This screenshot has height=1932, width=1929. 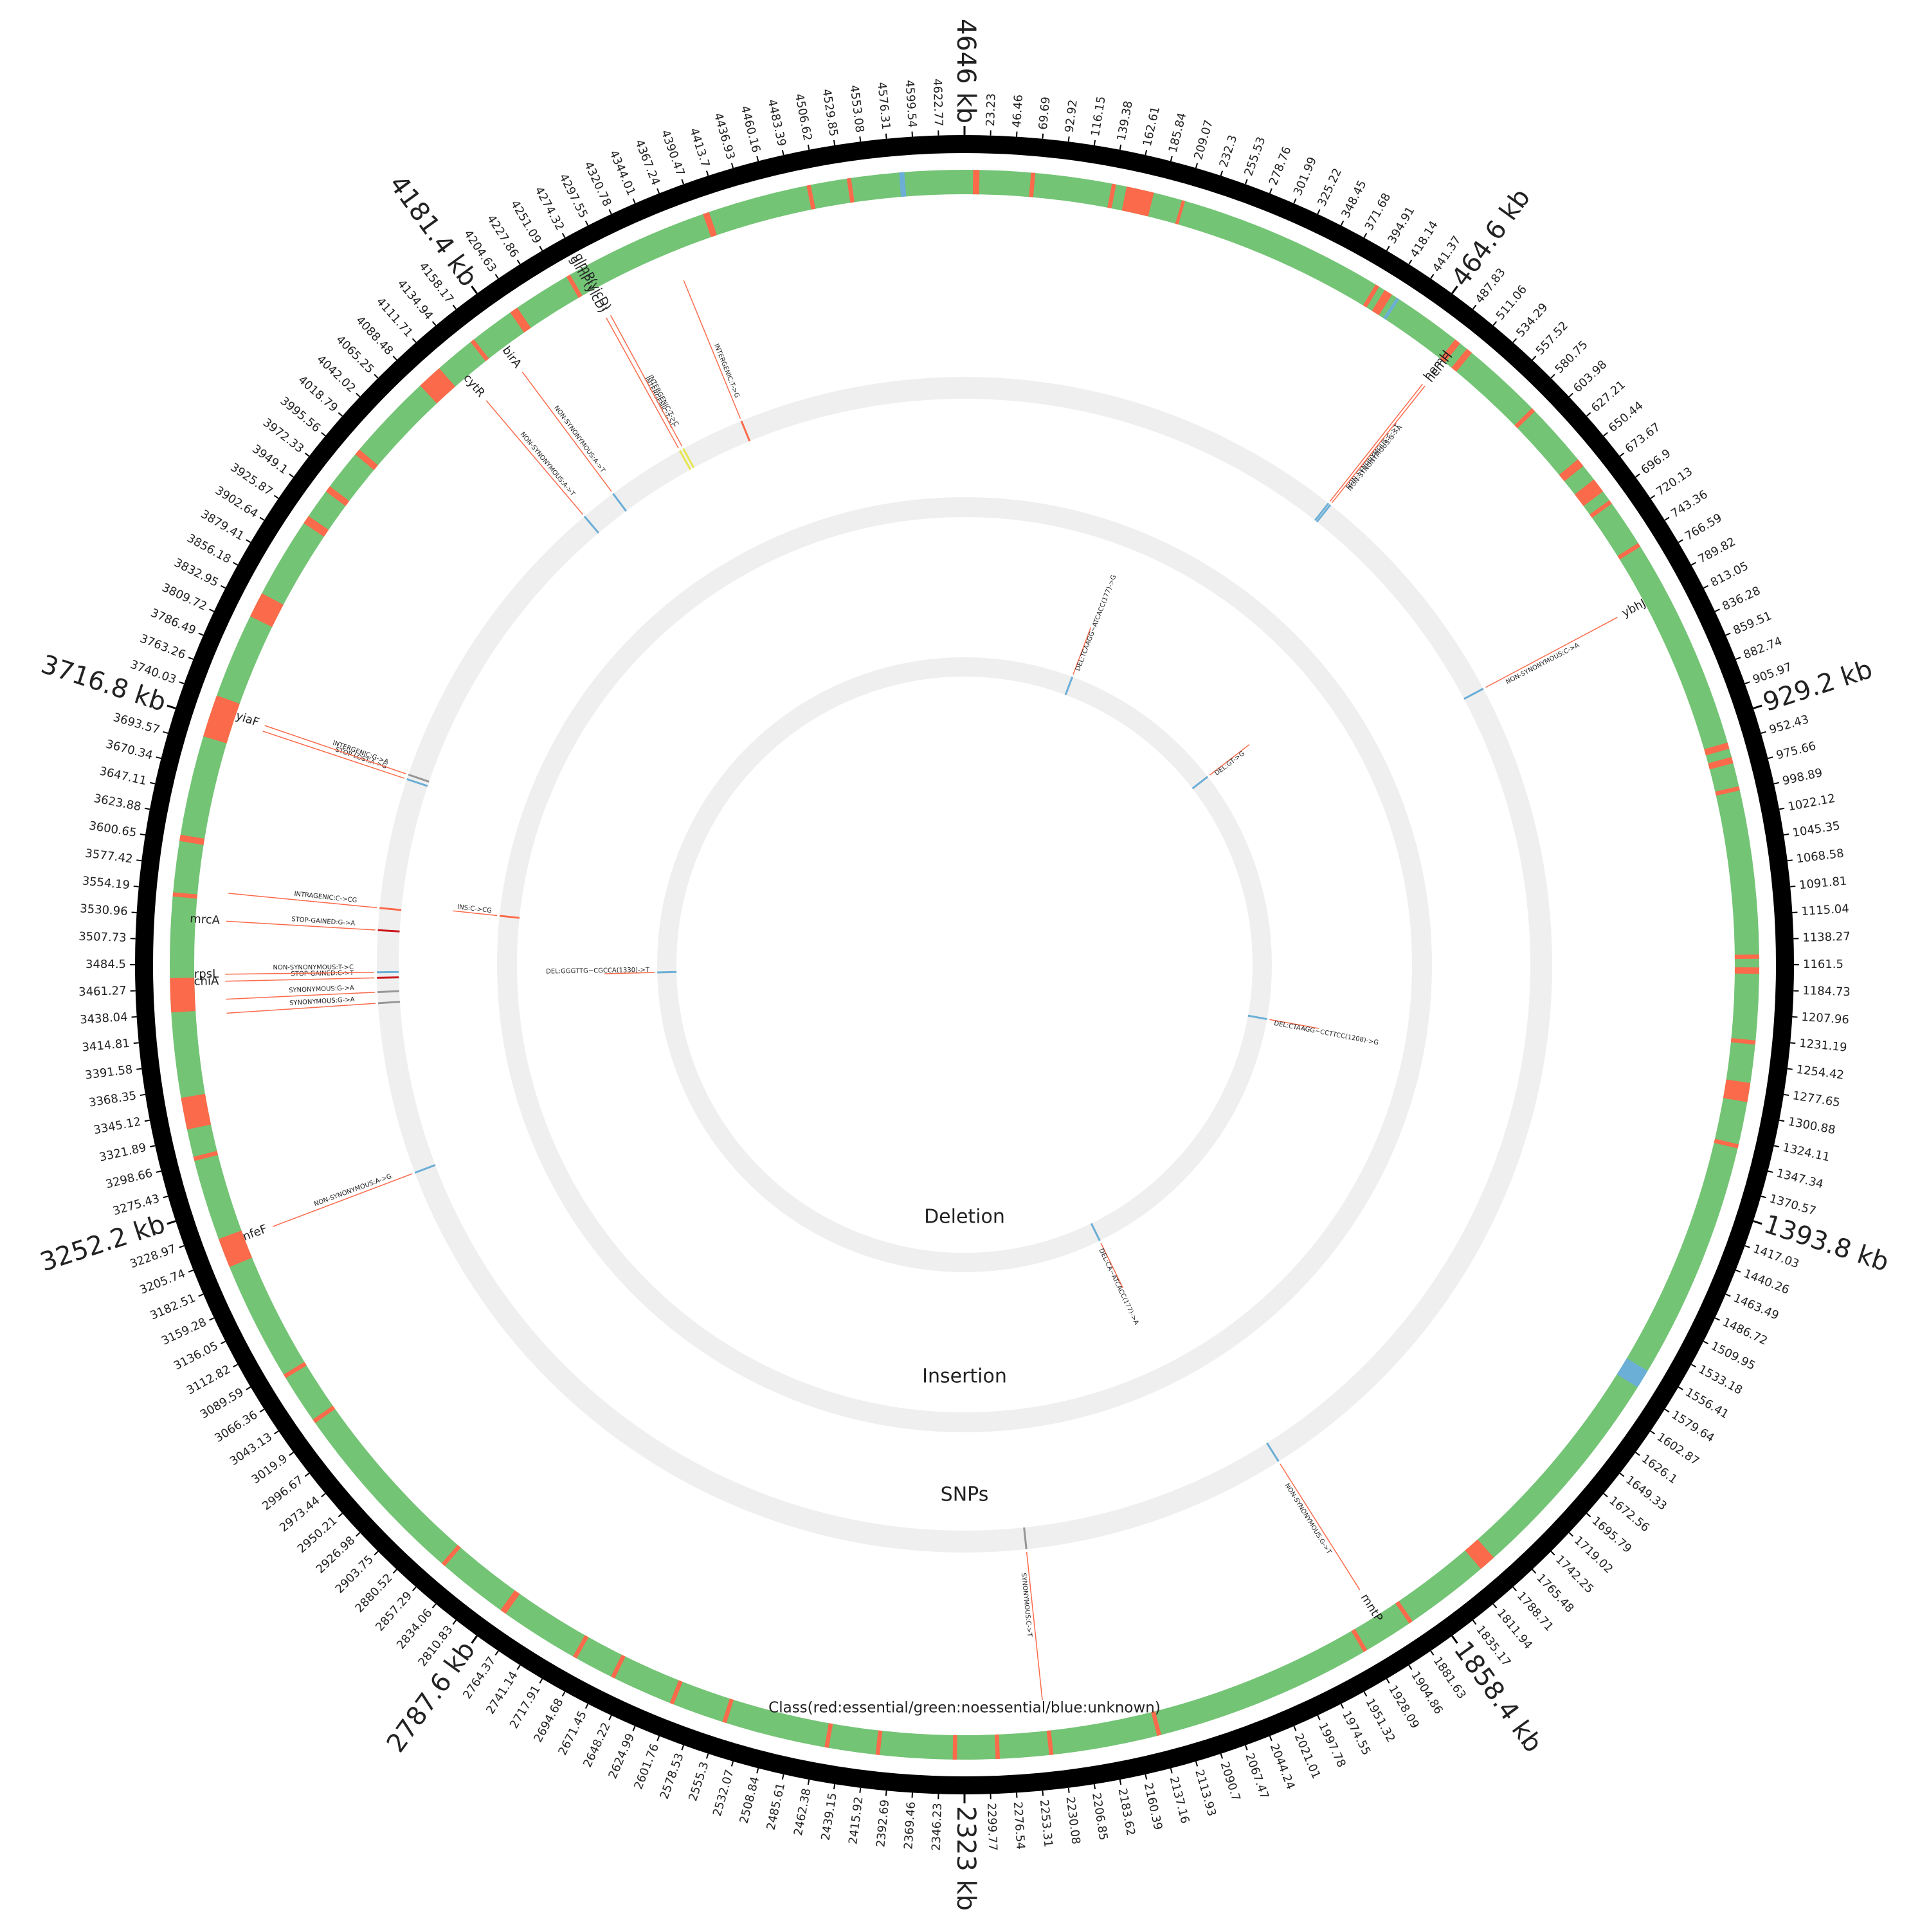 I want to click on tick-label: 255.53, so click(x=1255, y=157).